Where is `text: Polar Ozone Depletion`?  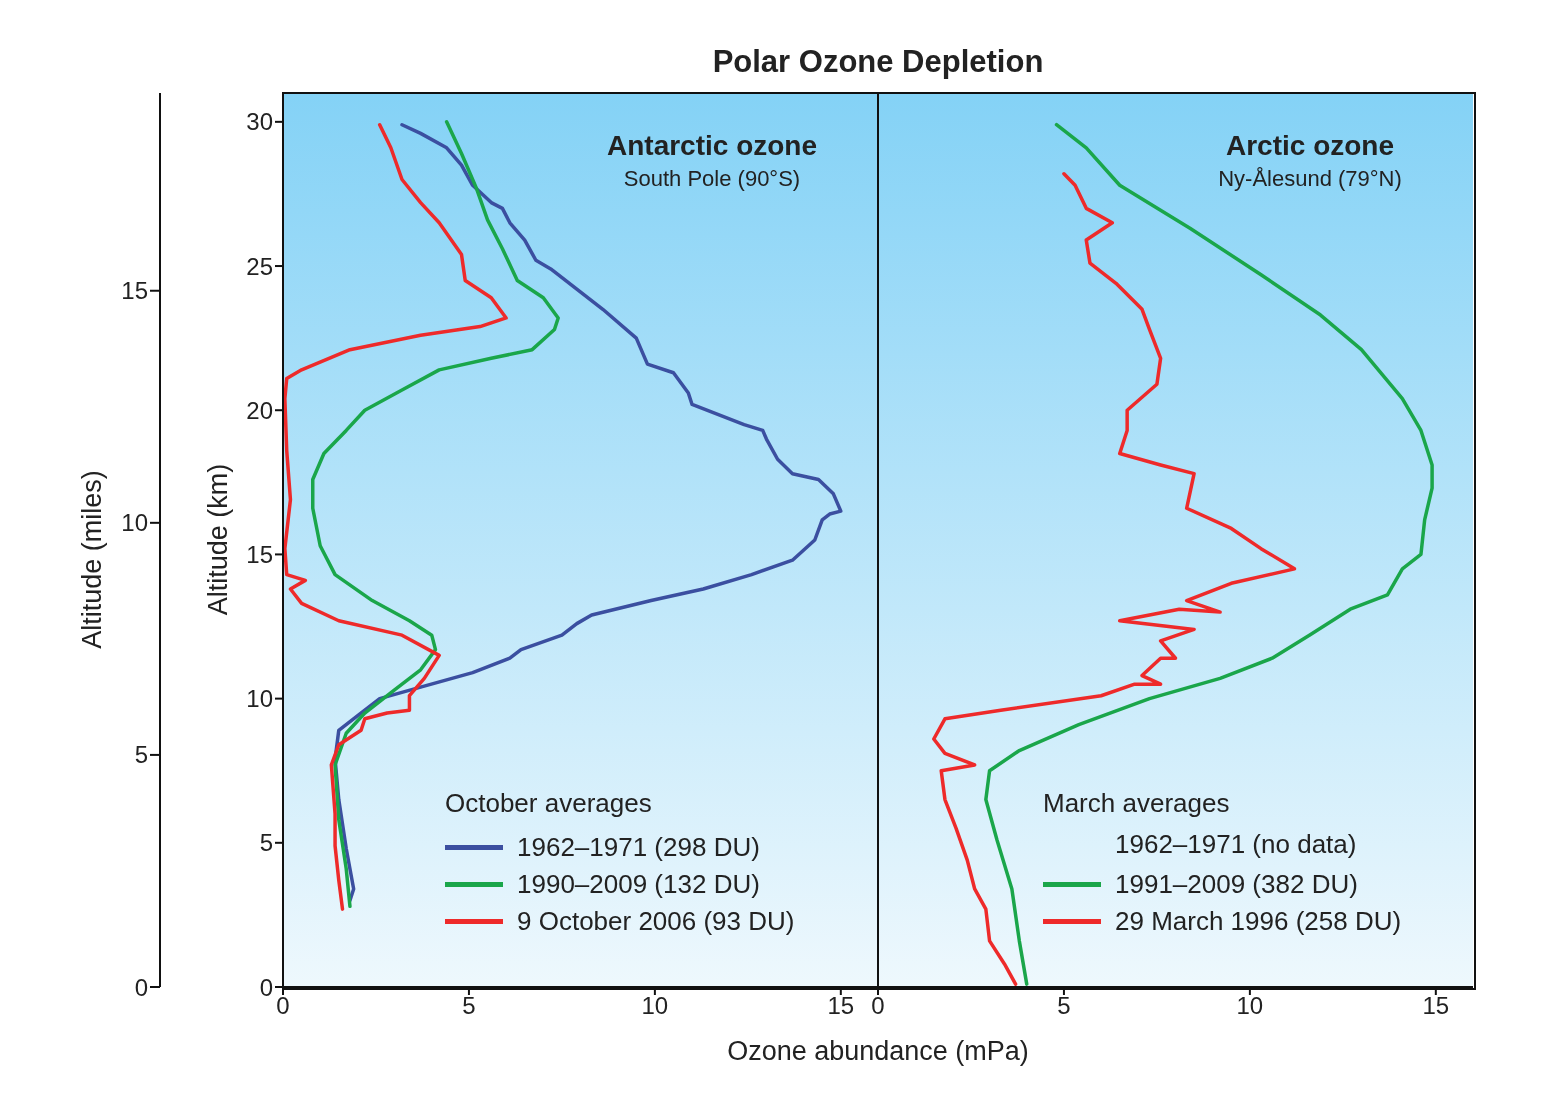
text: Polar Ozone Depletion is located at coordinates (878, 62).